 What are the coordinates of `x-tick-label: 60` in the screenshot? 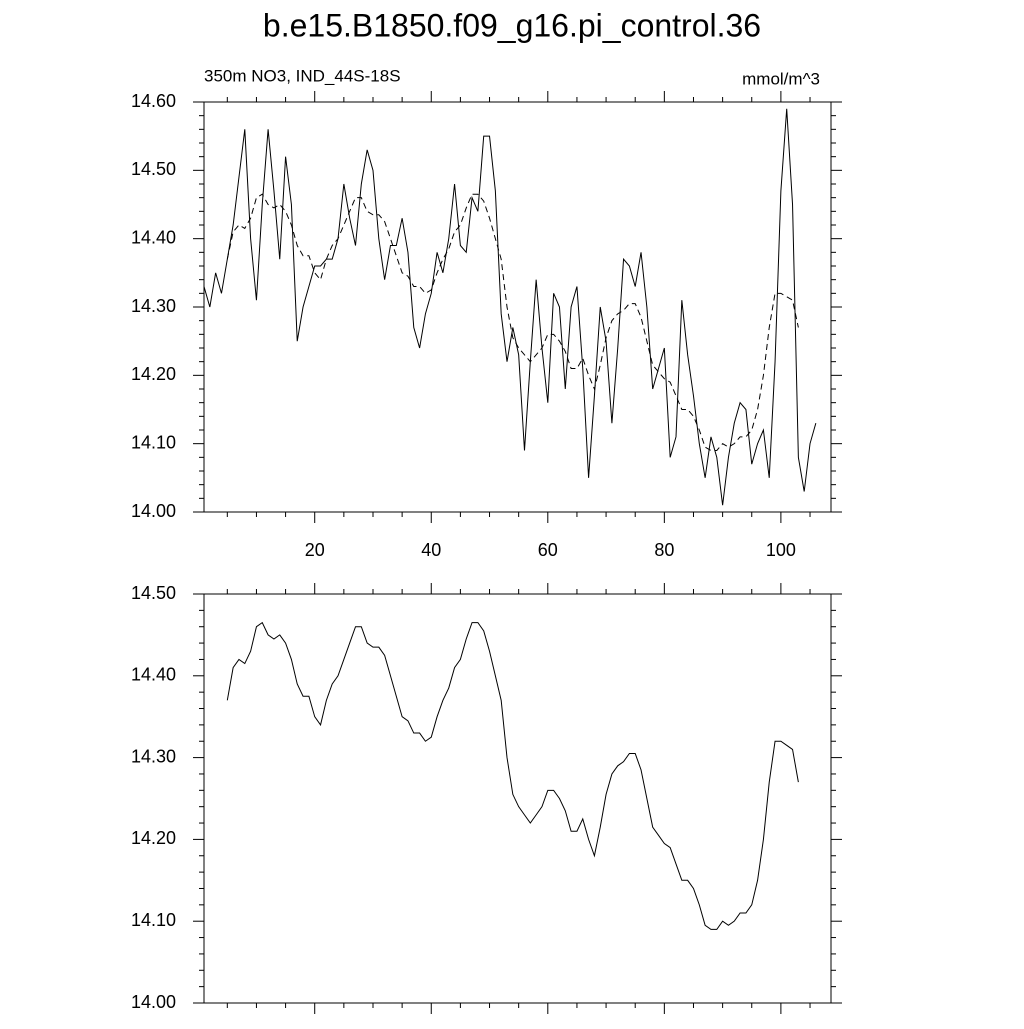 It's located at (548, 550).